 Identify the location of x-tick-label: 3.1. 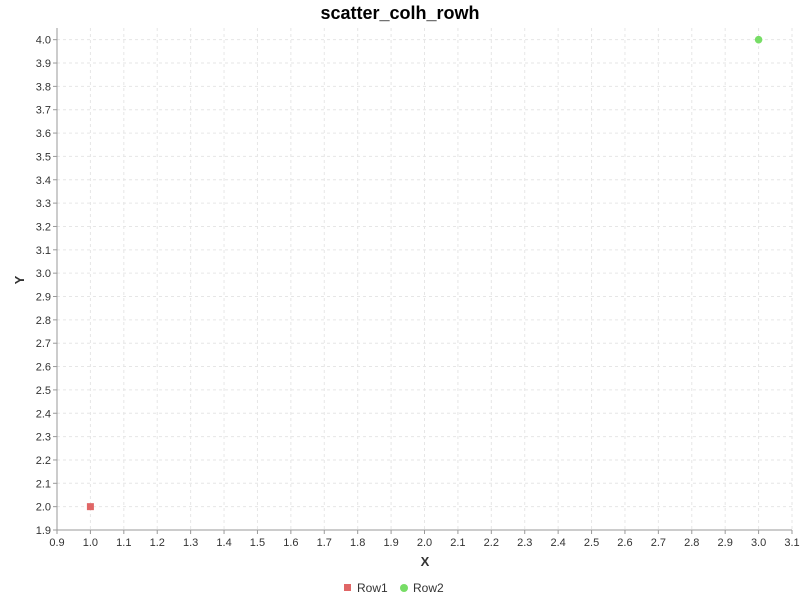
(791, 543).